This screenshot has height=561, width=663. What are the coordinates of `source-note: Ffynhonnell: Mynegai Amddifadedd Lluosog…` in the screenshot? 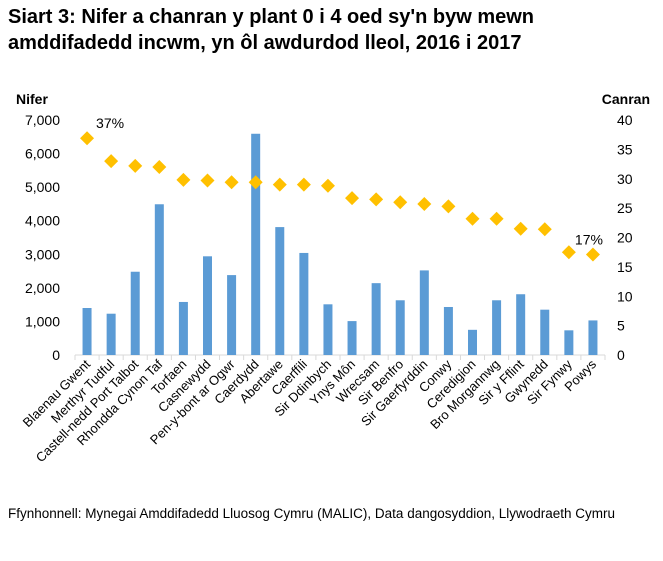 It's located at (312, 513).